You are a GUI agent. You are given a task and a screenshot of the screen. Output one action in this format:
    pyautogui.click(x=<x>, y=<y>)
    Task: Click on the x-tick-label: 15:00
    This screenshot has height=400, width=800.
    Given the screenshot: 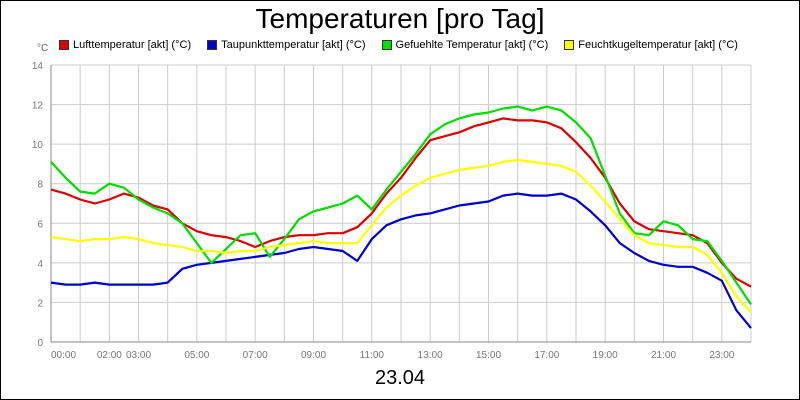 What is the action you would take?
    pyautogui.click(x=488, y=355)
    